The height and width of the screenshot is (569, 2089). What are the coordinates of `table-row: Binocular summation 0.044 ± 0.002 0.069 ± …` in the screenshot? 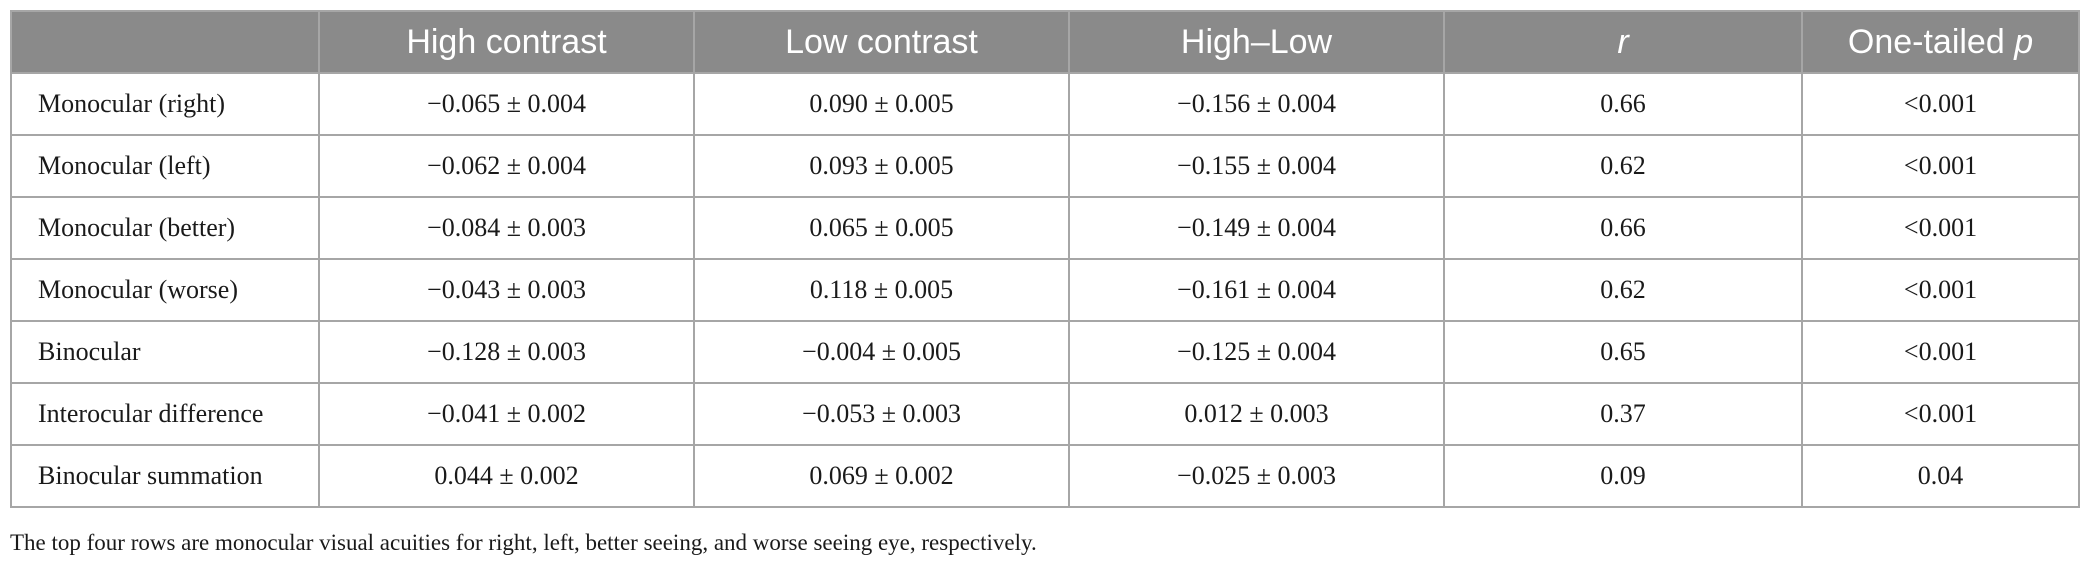 It's located at (1045, 476).